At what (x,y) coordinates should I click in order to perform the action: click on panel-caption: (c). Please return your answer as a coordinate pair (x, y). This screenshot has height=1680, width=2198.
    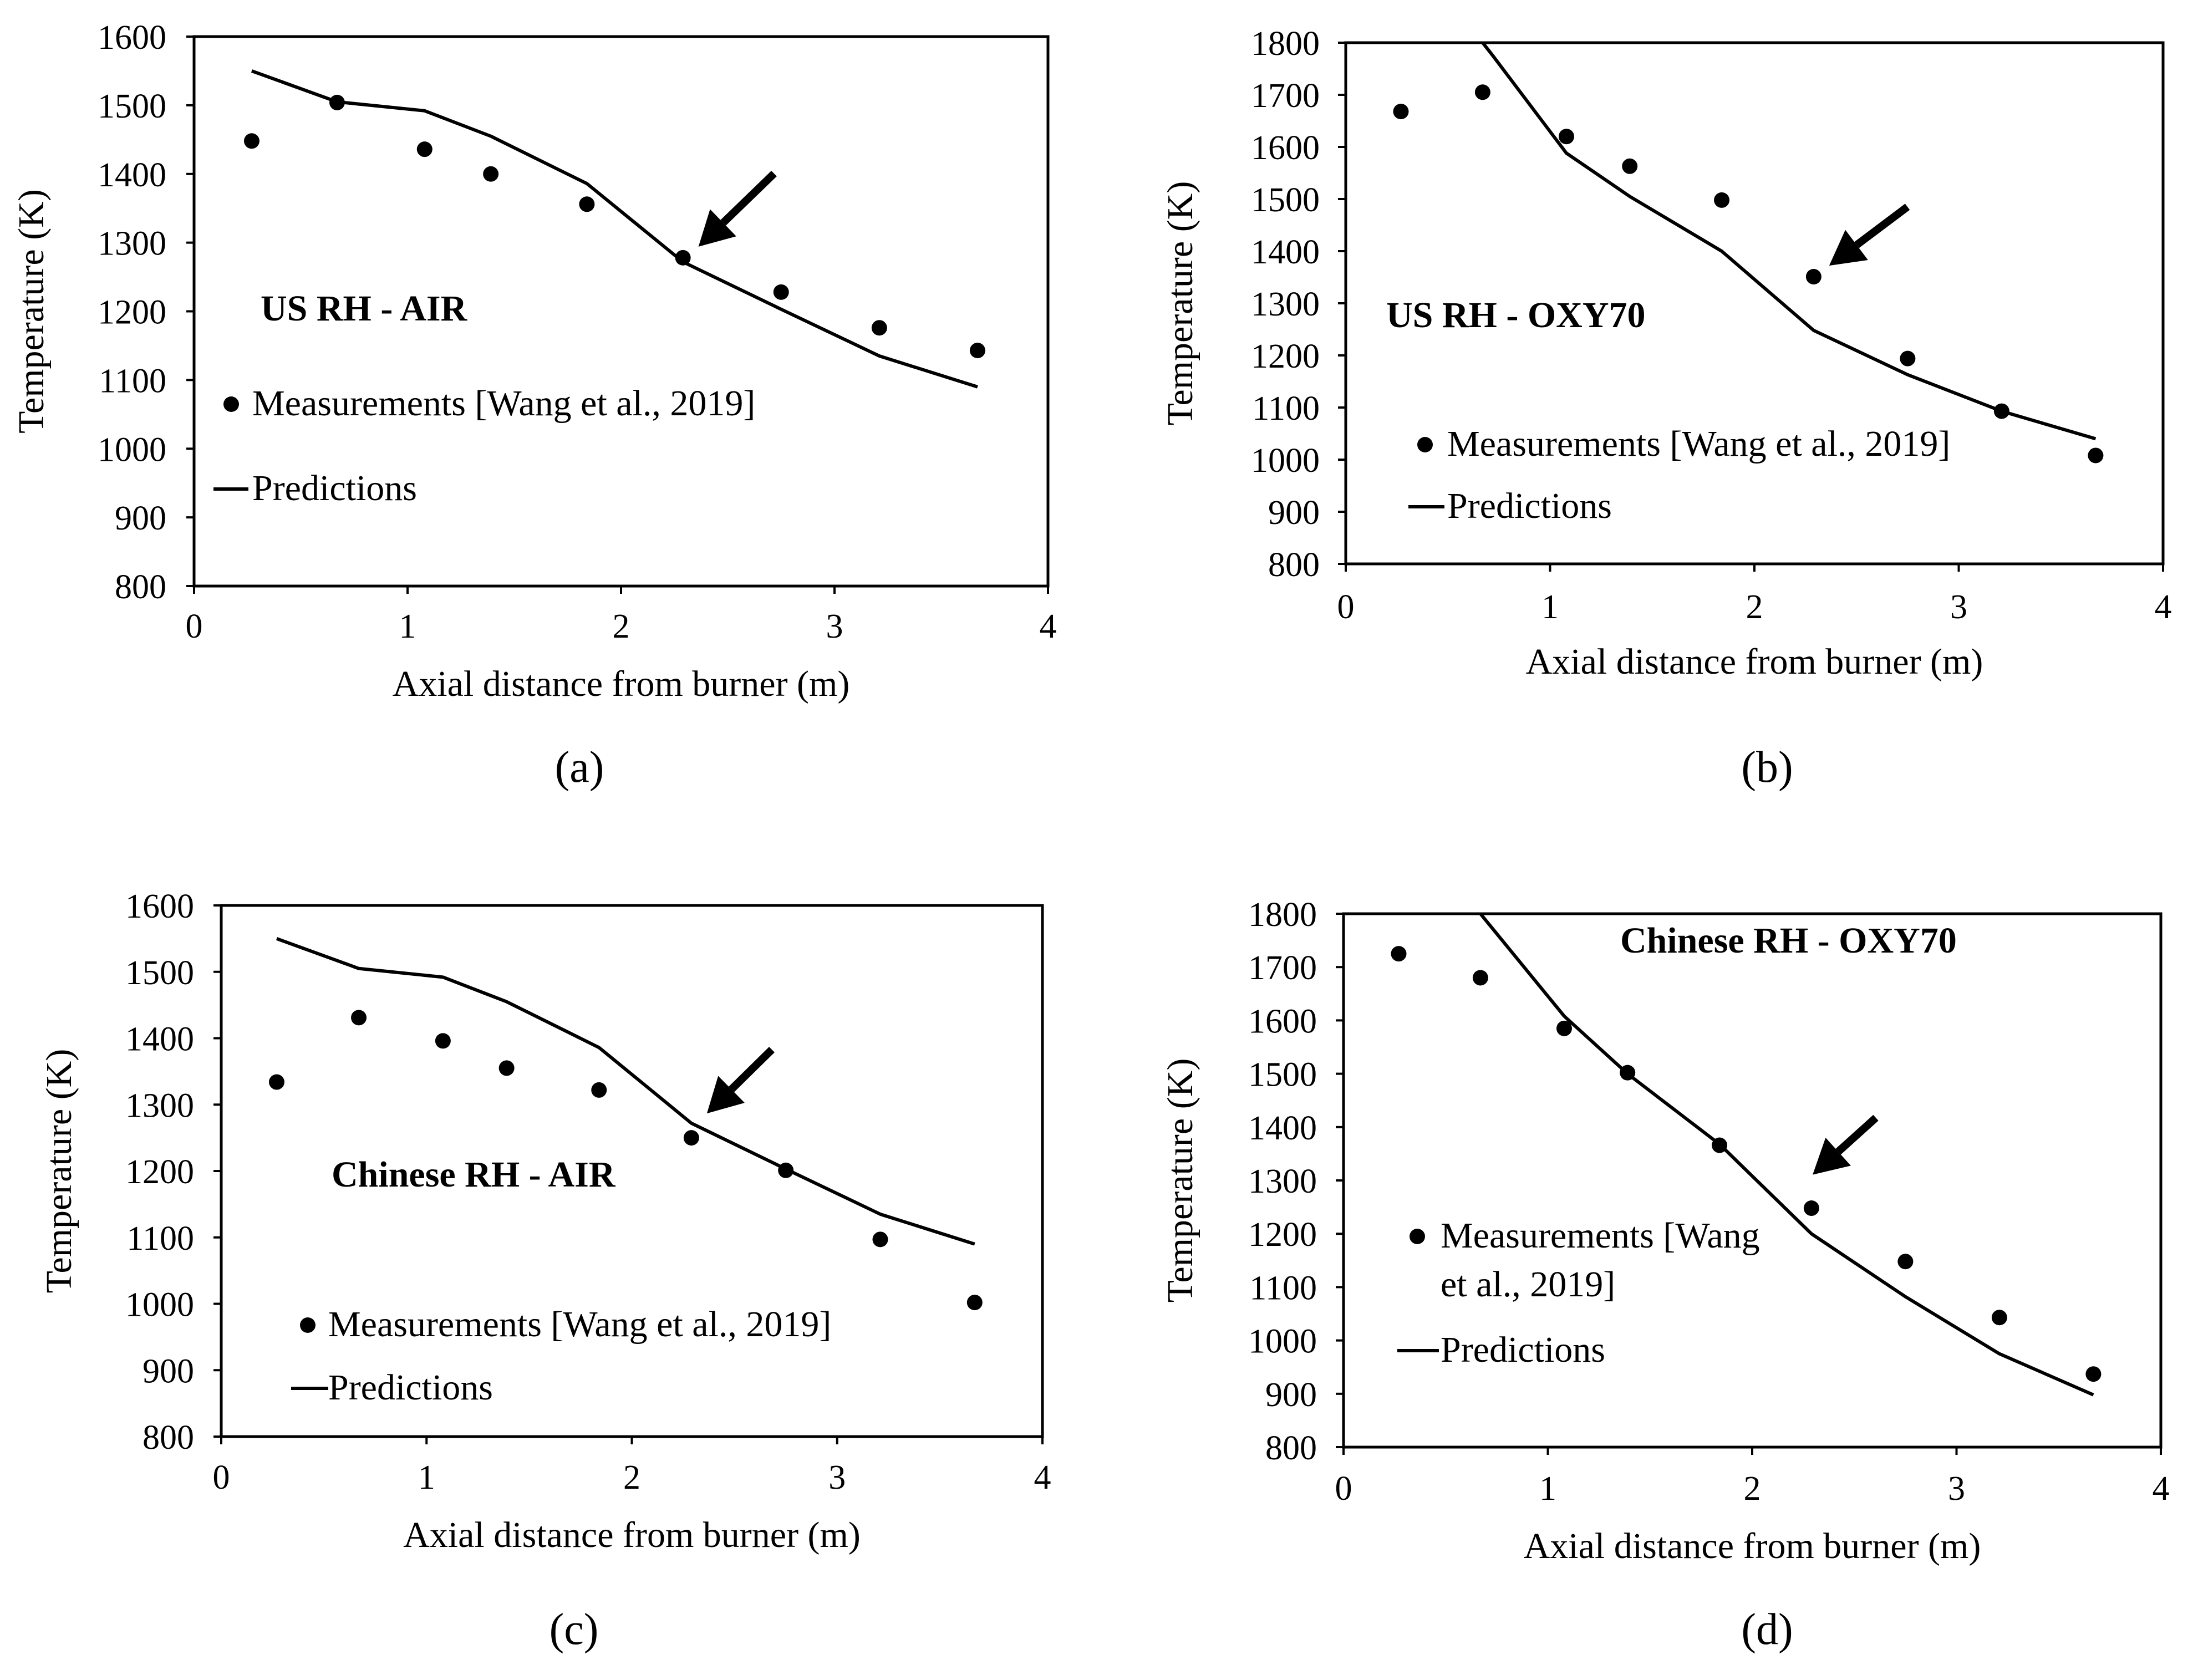
    Looking at the image, I should click on (575, 1630).